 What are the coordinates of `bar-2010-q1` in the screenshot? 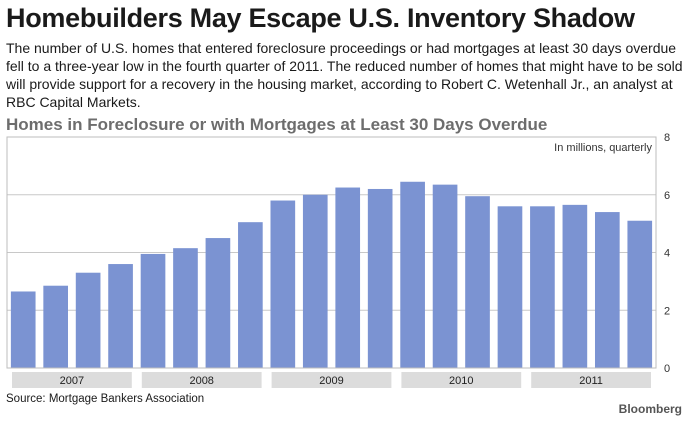 It's located at (412, 274).